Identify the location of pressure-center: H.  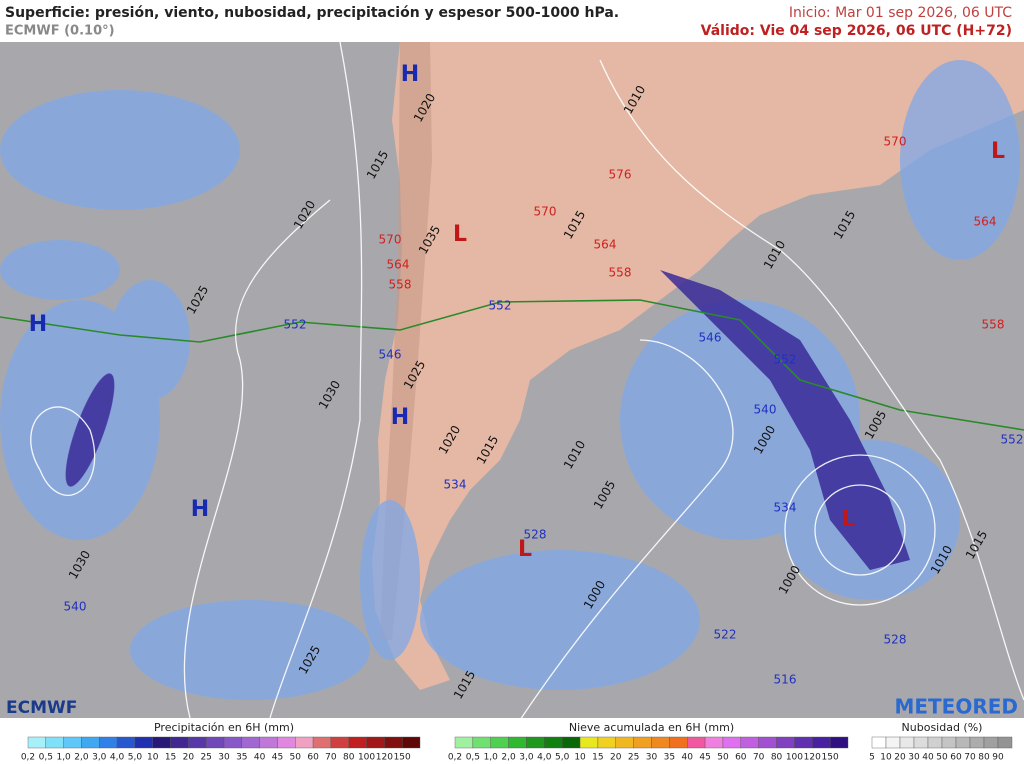
(410, 74).